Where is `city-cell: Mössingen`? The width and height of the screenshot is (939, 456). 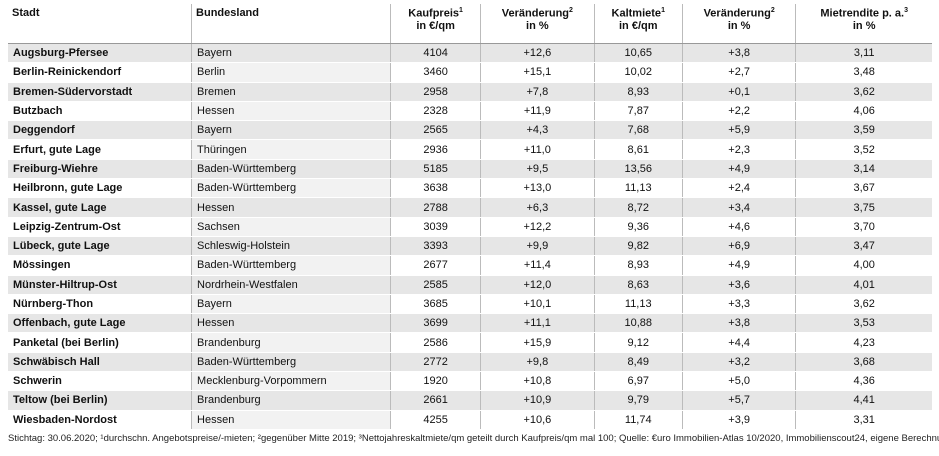 city-cell: Mössingen is located at coordinates (100, 265).